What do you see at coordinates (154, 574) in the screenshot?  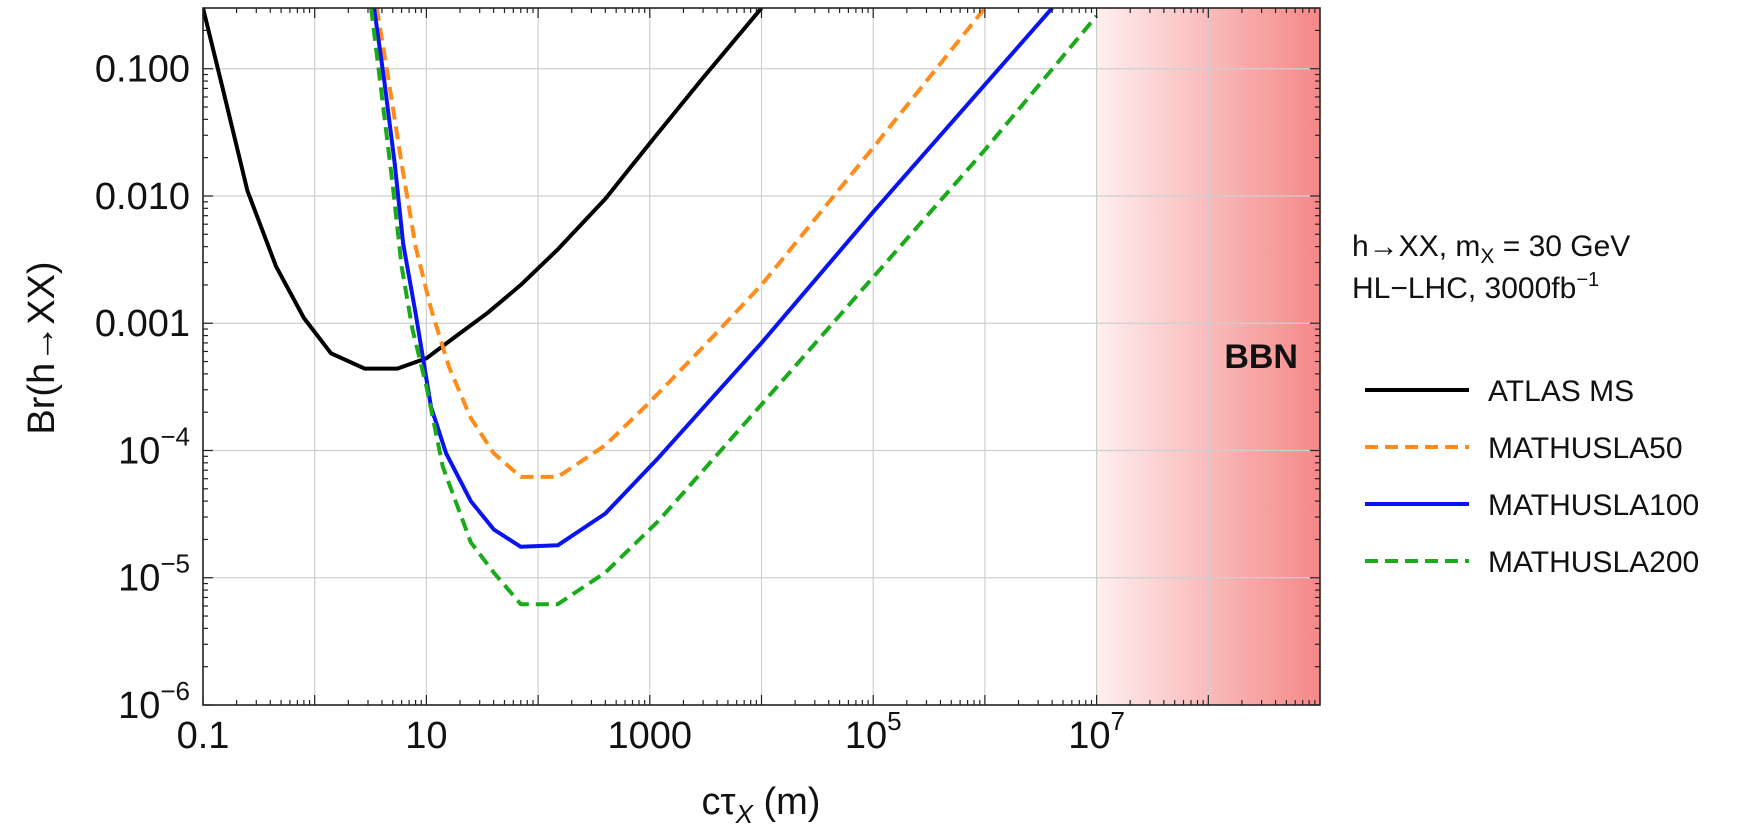 I see `y-tick-label: 10⁻⁵` at bounding box center [154, 574].